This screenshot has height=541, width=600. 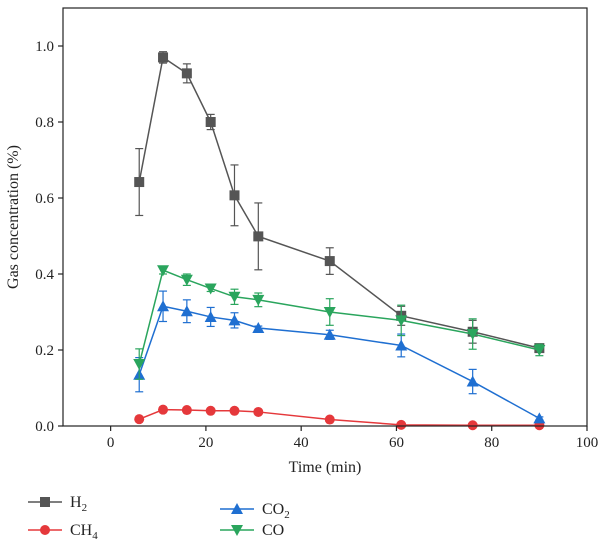 What do you see at coordinates (252, 530) in the screenshot?
I see `legend-item-co: CO` at bounding box center [252, 530].